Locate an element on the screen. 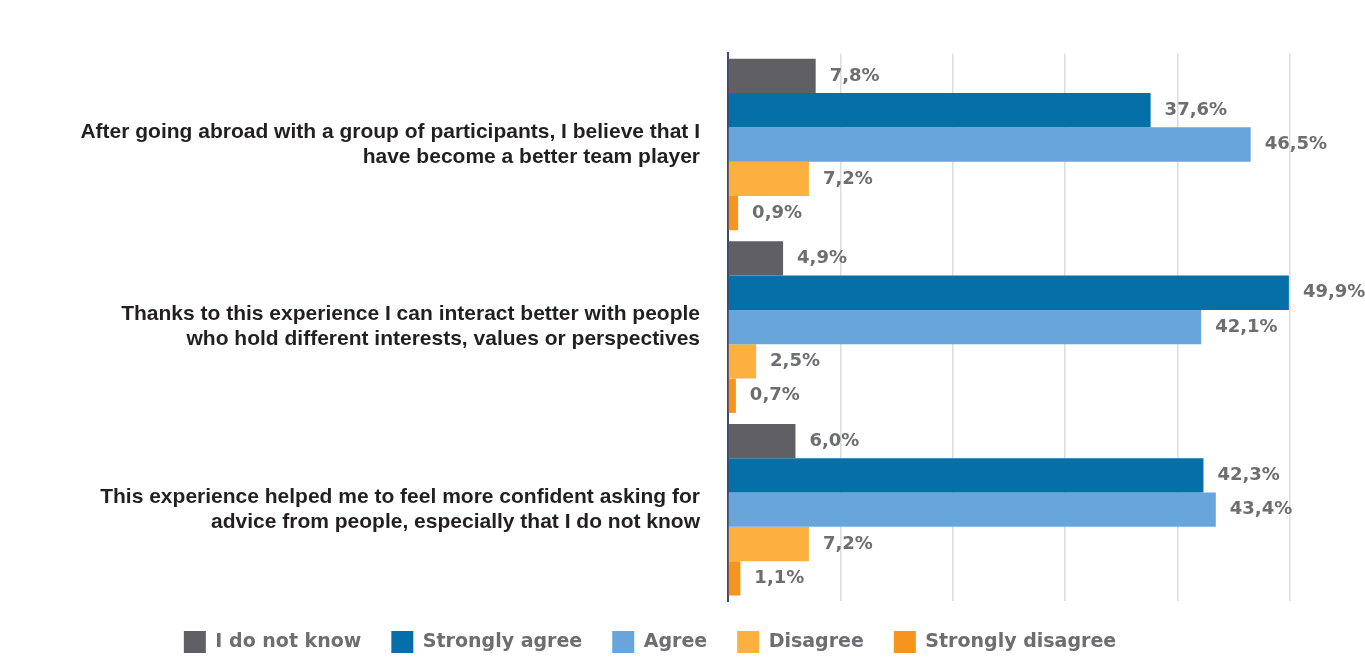 Image resolution: width=1365 pixels, height=663 pixels. data-label: 42,3% is located at coordinates (1248, 474).